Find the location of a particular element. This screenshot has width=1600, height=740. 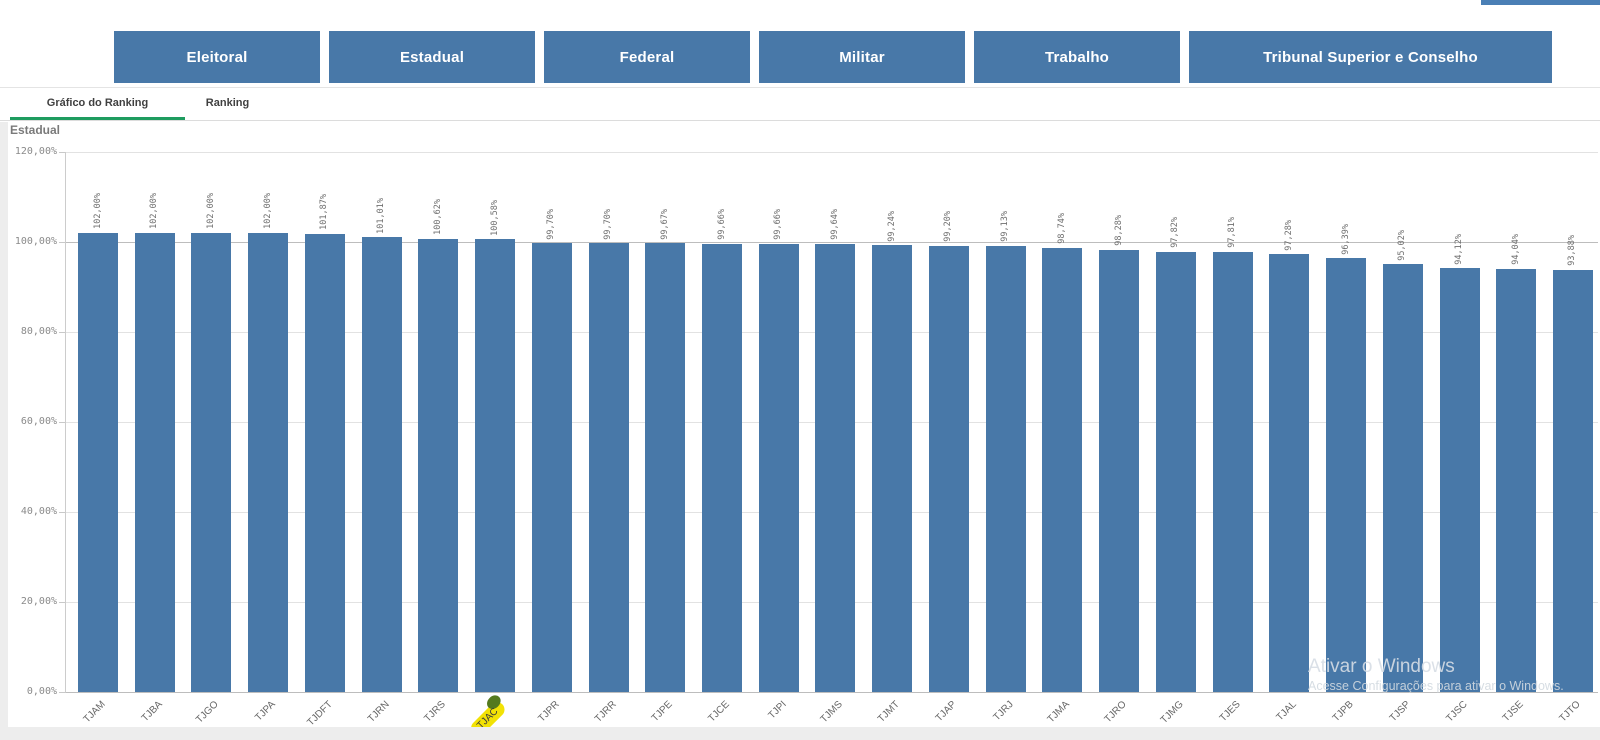

bar-tjms is located at coordinates (835, 467).